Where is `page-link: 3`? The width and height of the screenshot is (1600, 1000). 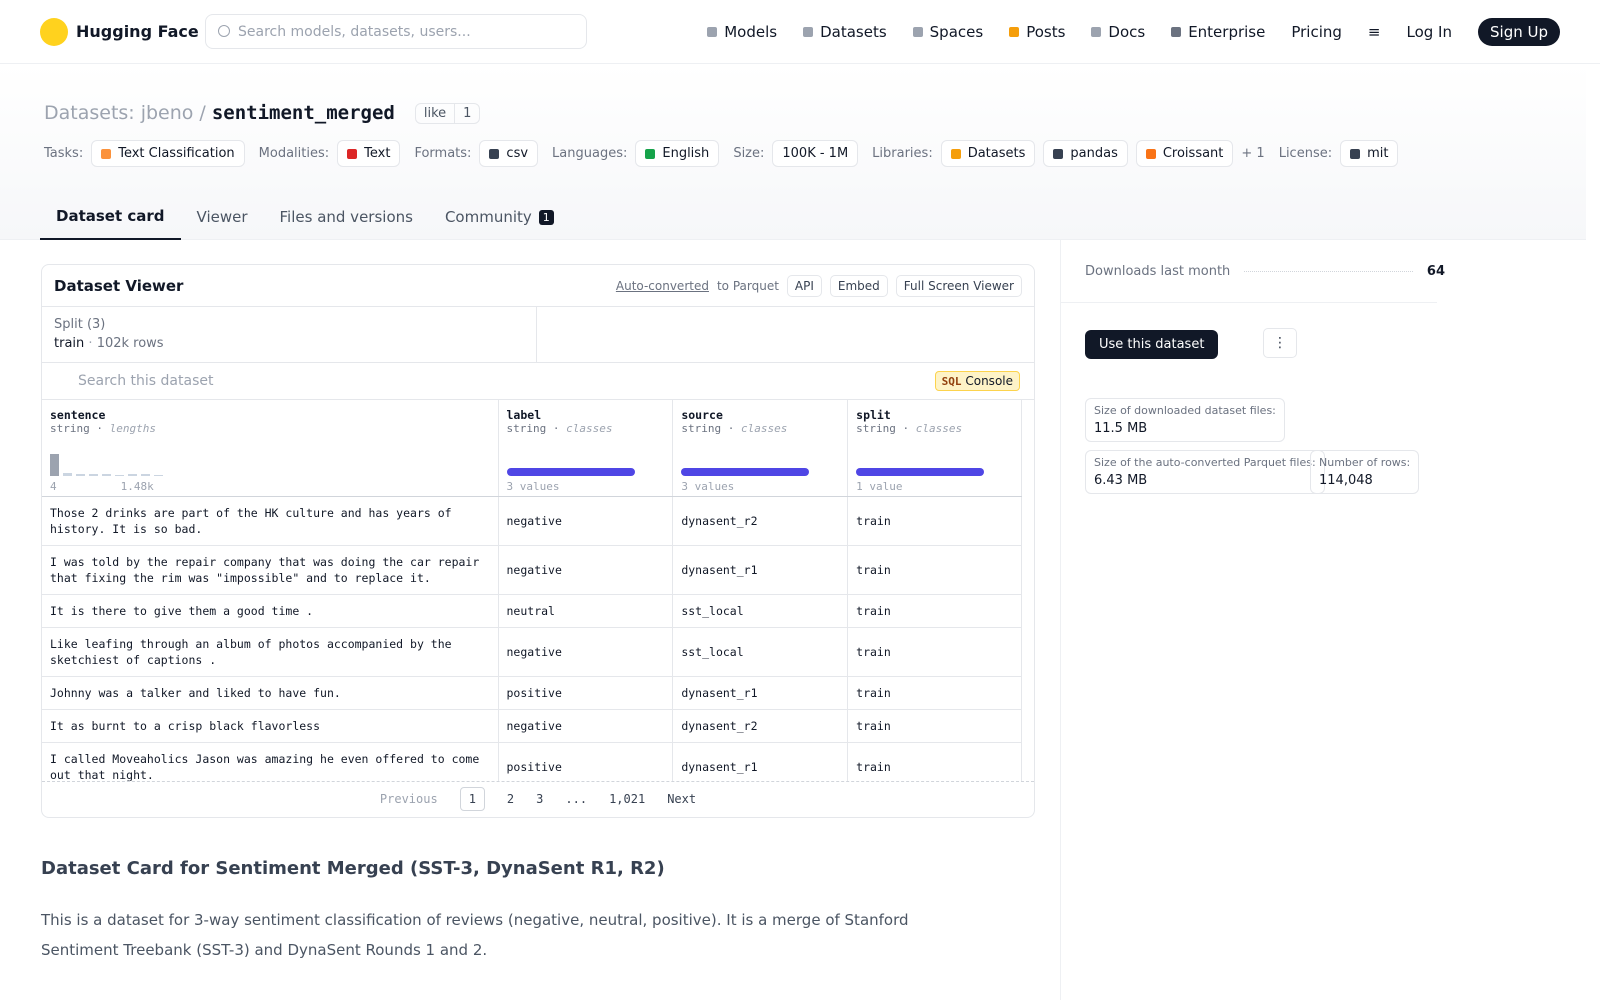 page-link: 3 is located at coordinates (540, 799).